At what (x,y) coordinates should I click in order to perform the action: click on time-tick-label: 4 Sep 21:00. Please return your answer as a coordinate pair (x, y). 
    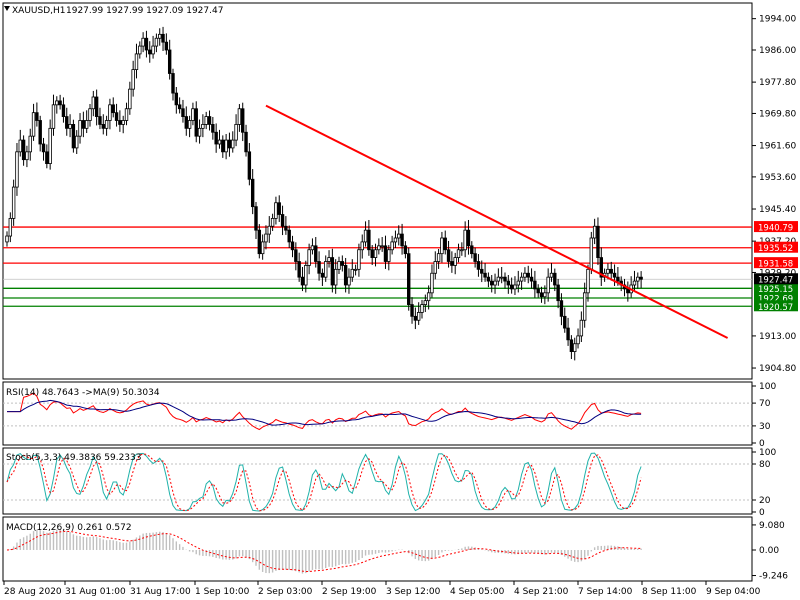
    Looking at the image, I should click on (541, 592).